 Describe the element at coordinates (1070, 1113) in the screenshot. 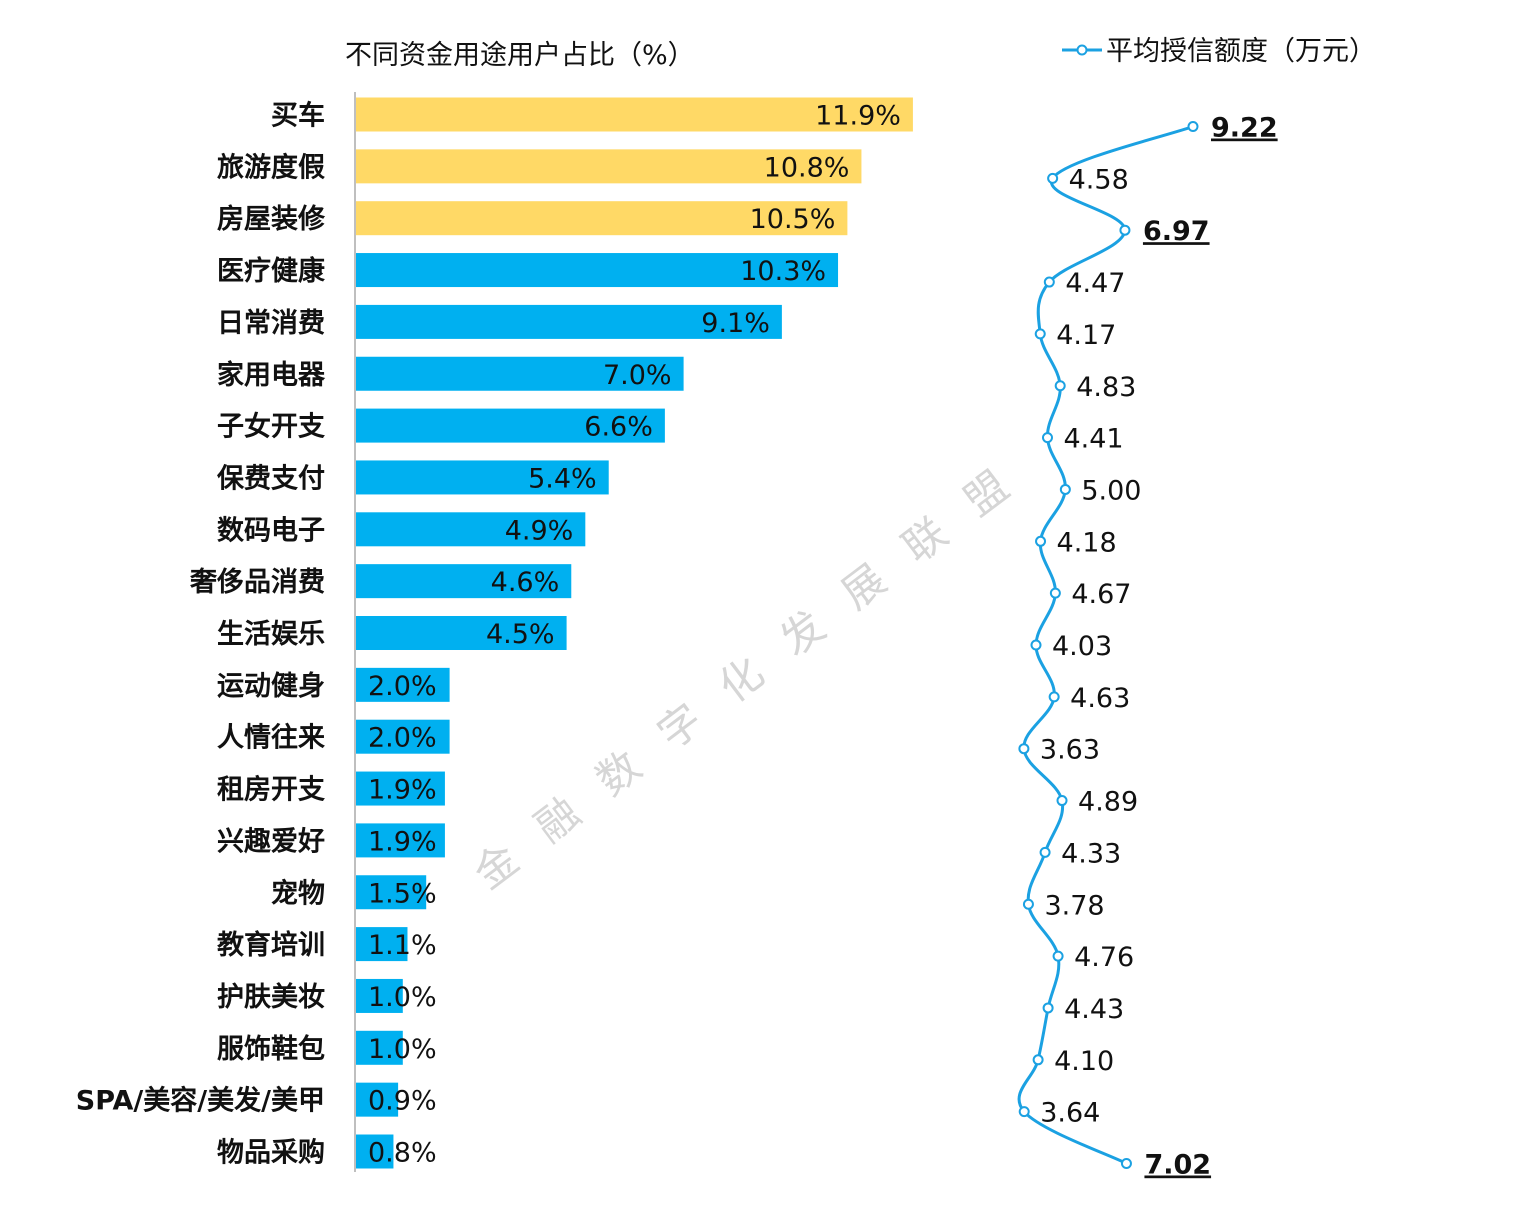

I see `line-value-label: 3.64` at that location.